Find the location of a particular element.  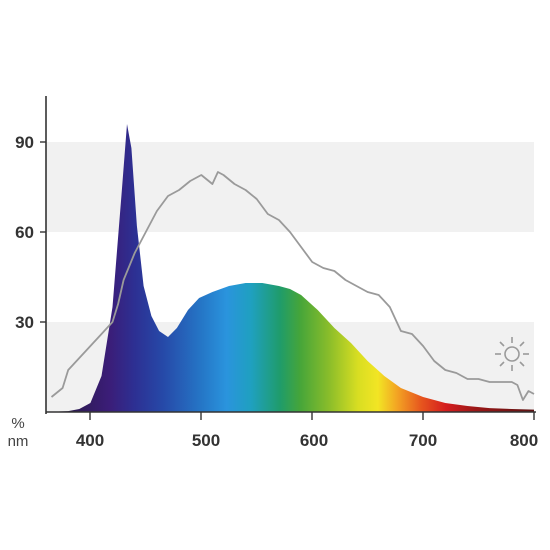

x-tick-group: 400 500 600 700 800 is located at coordinates (307, 431).